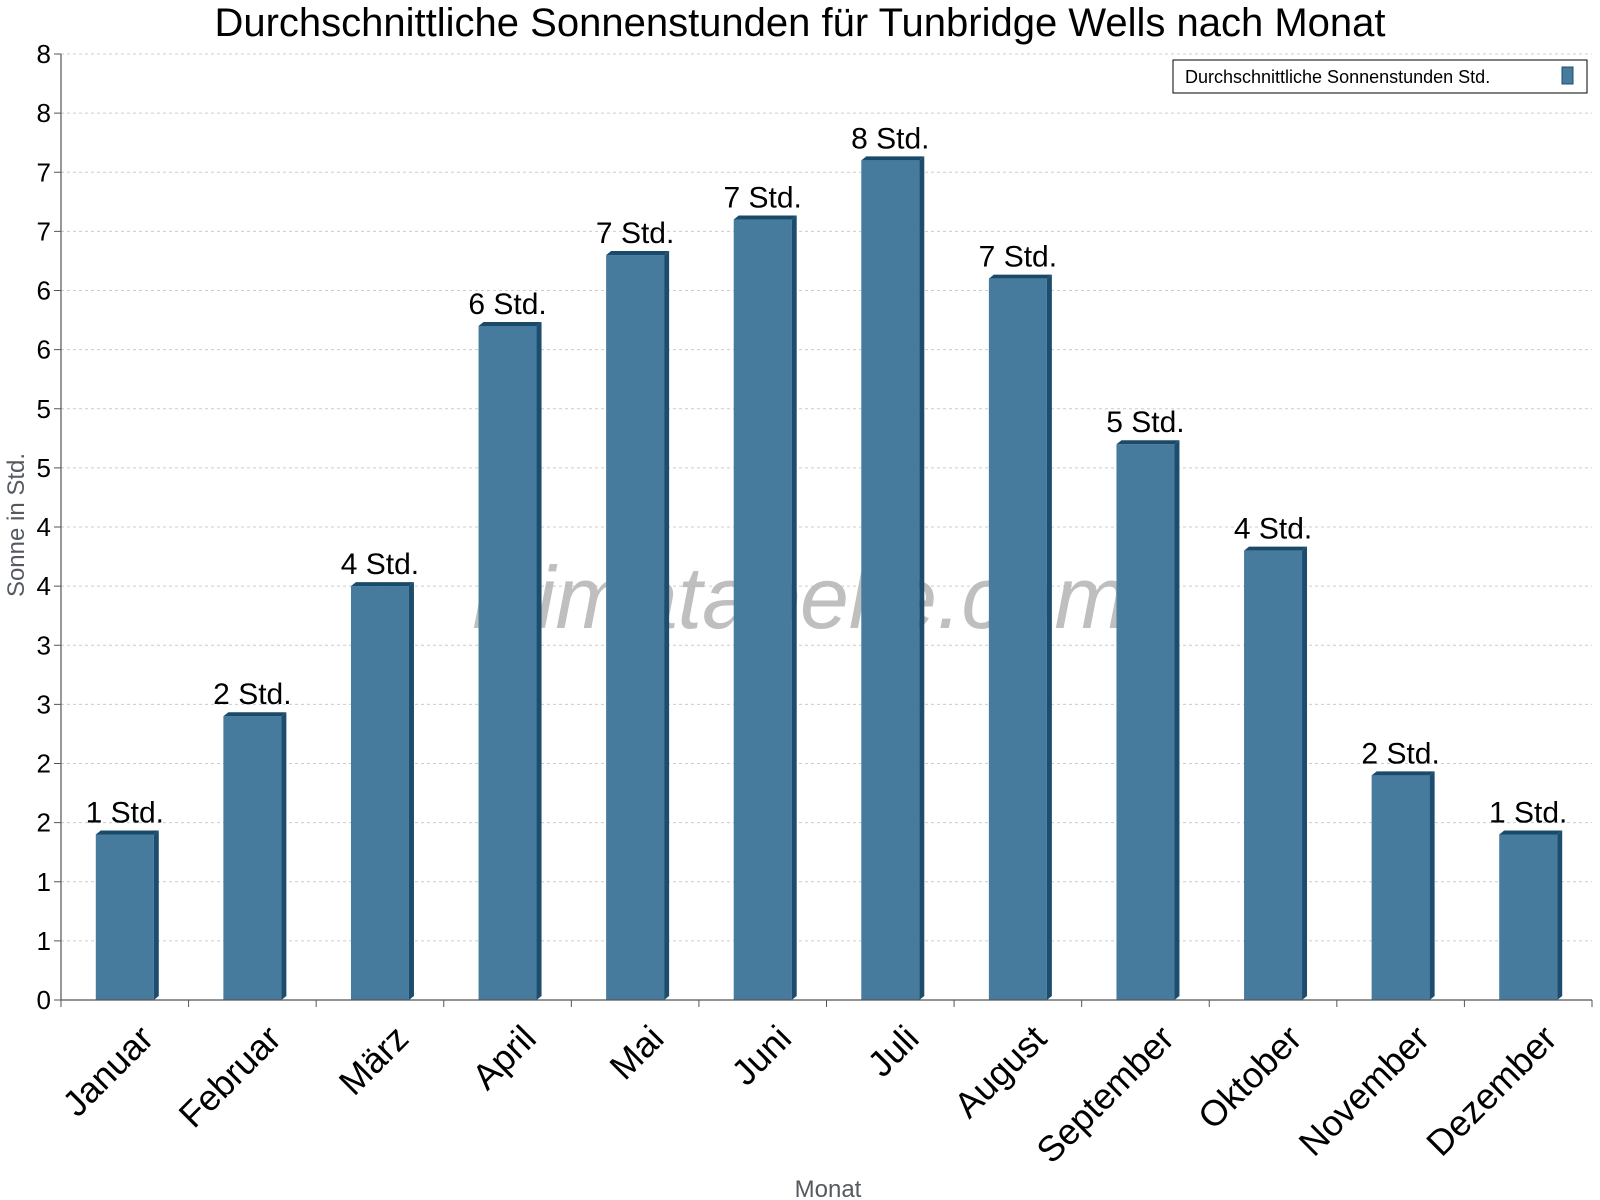  I want to click on legend-box, so click(1380, 76).